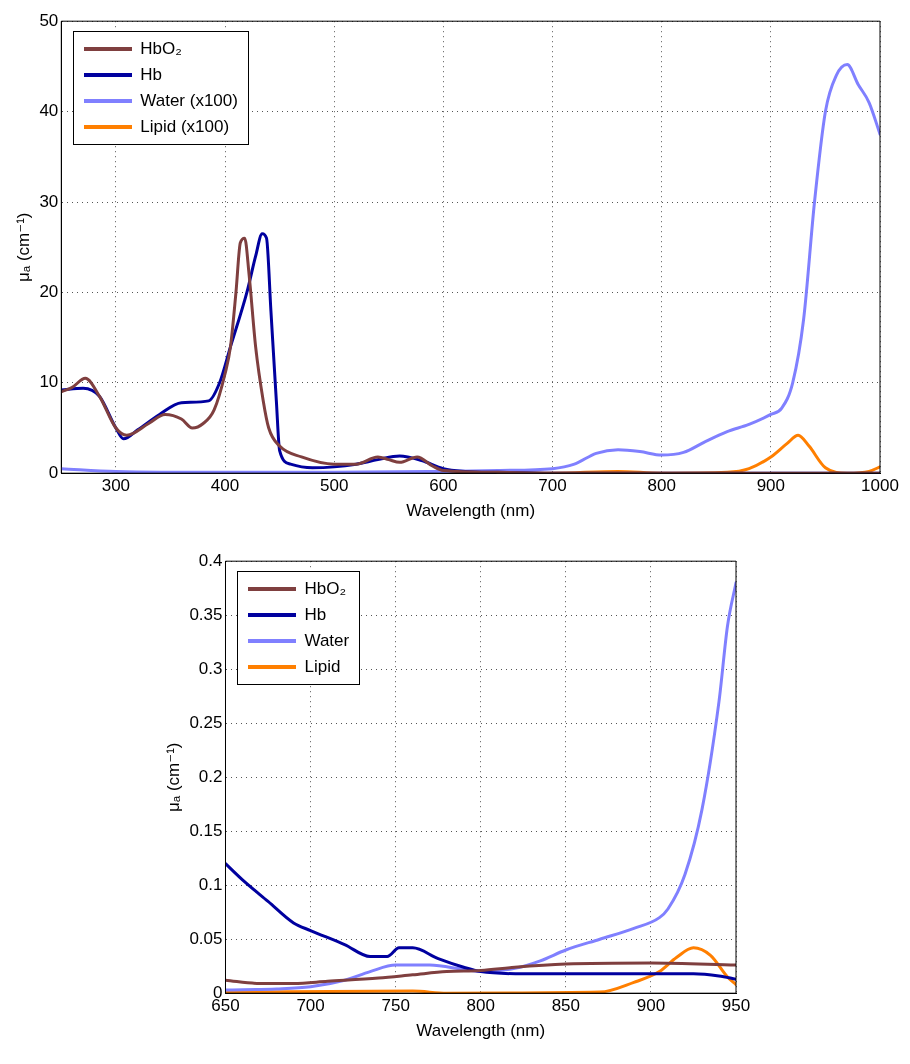 The width and height of the screenshot is (910, 1064). What do you see at coordinates (49, 292) in the screenshot?
I see `y-tick-label: 20` at bounding box center [49, 292].